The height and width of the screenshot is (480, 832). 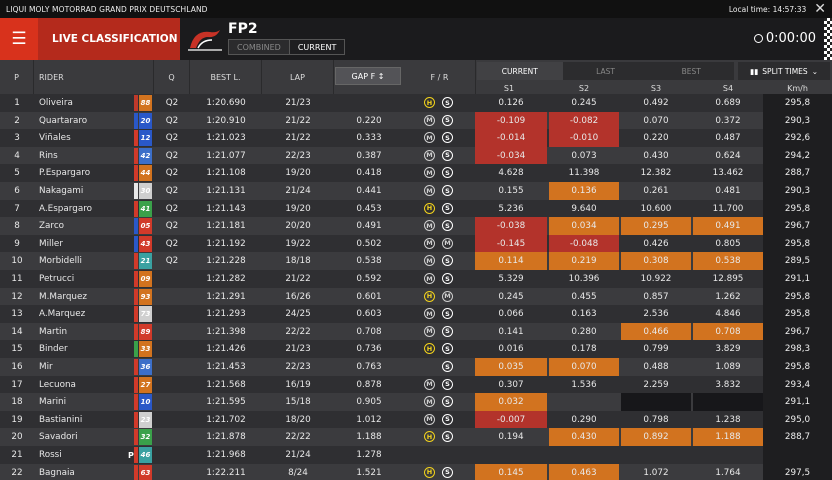 I want to click on sector-4-cell: 1.188, so click(x=728, y=437).